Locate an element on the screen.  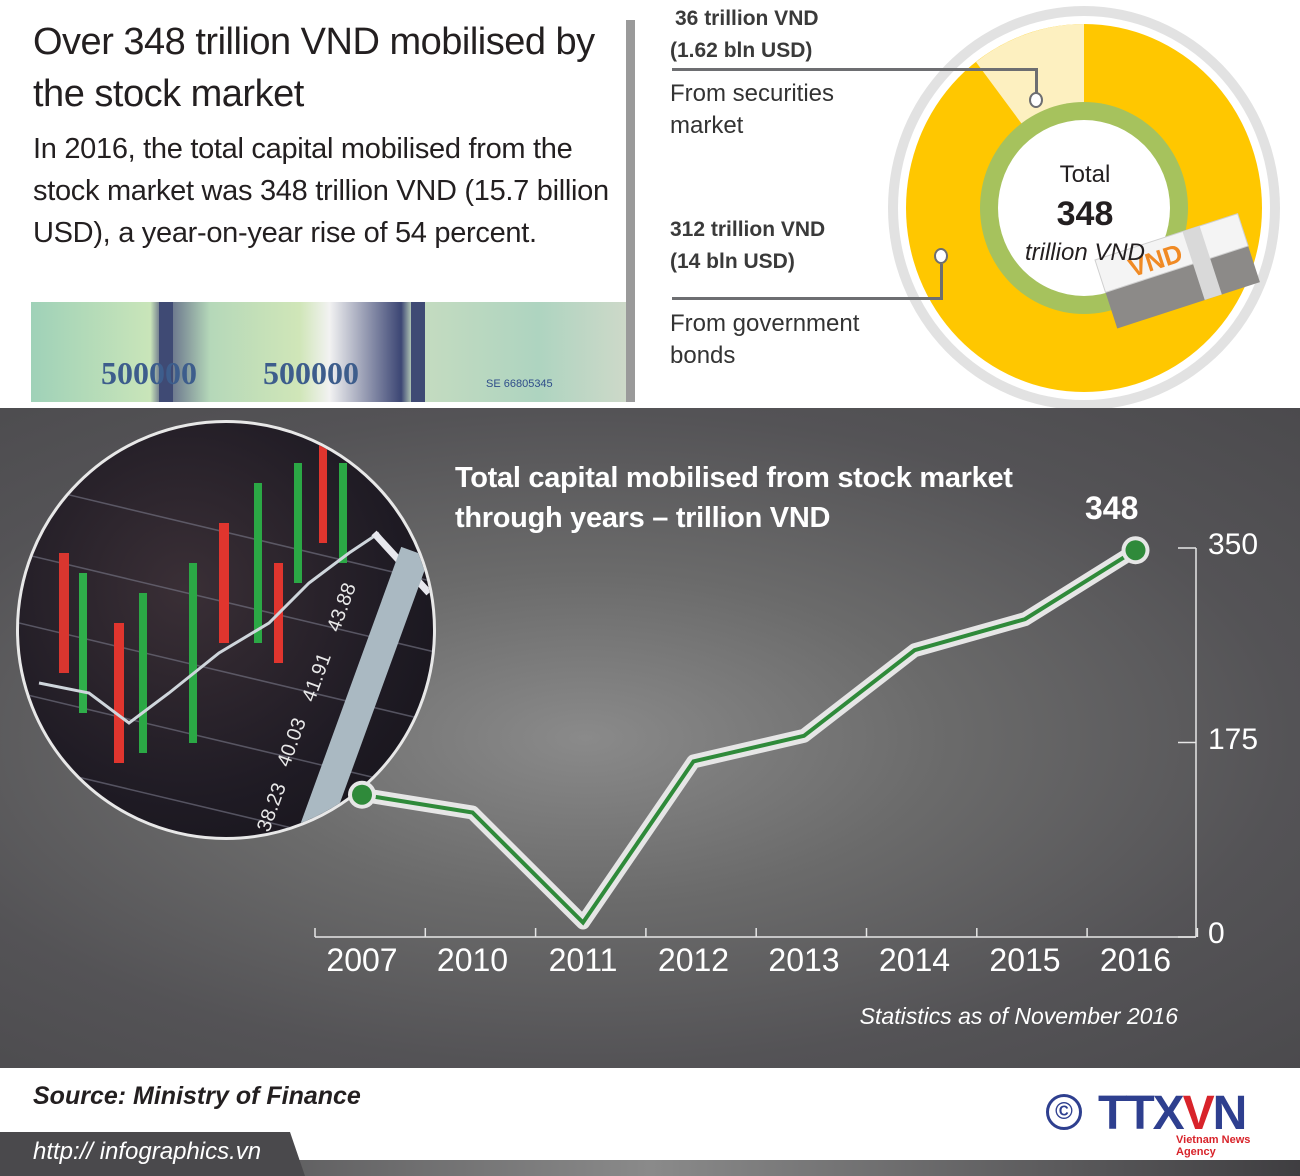
bonds-desc: From government bonds is located at coordinates (765, 339).